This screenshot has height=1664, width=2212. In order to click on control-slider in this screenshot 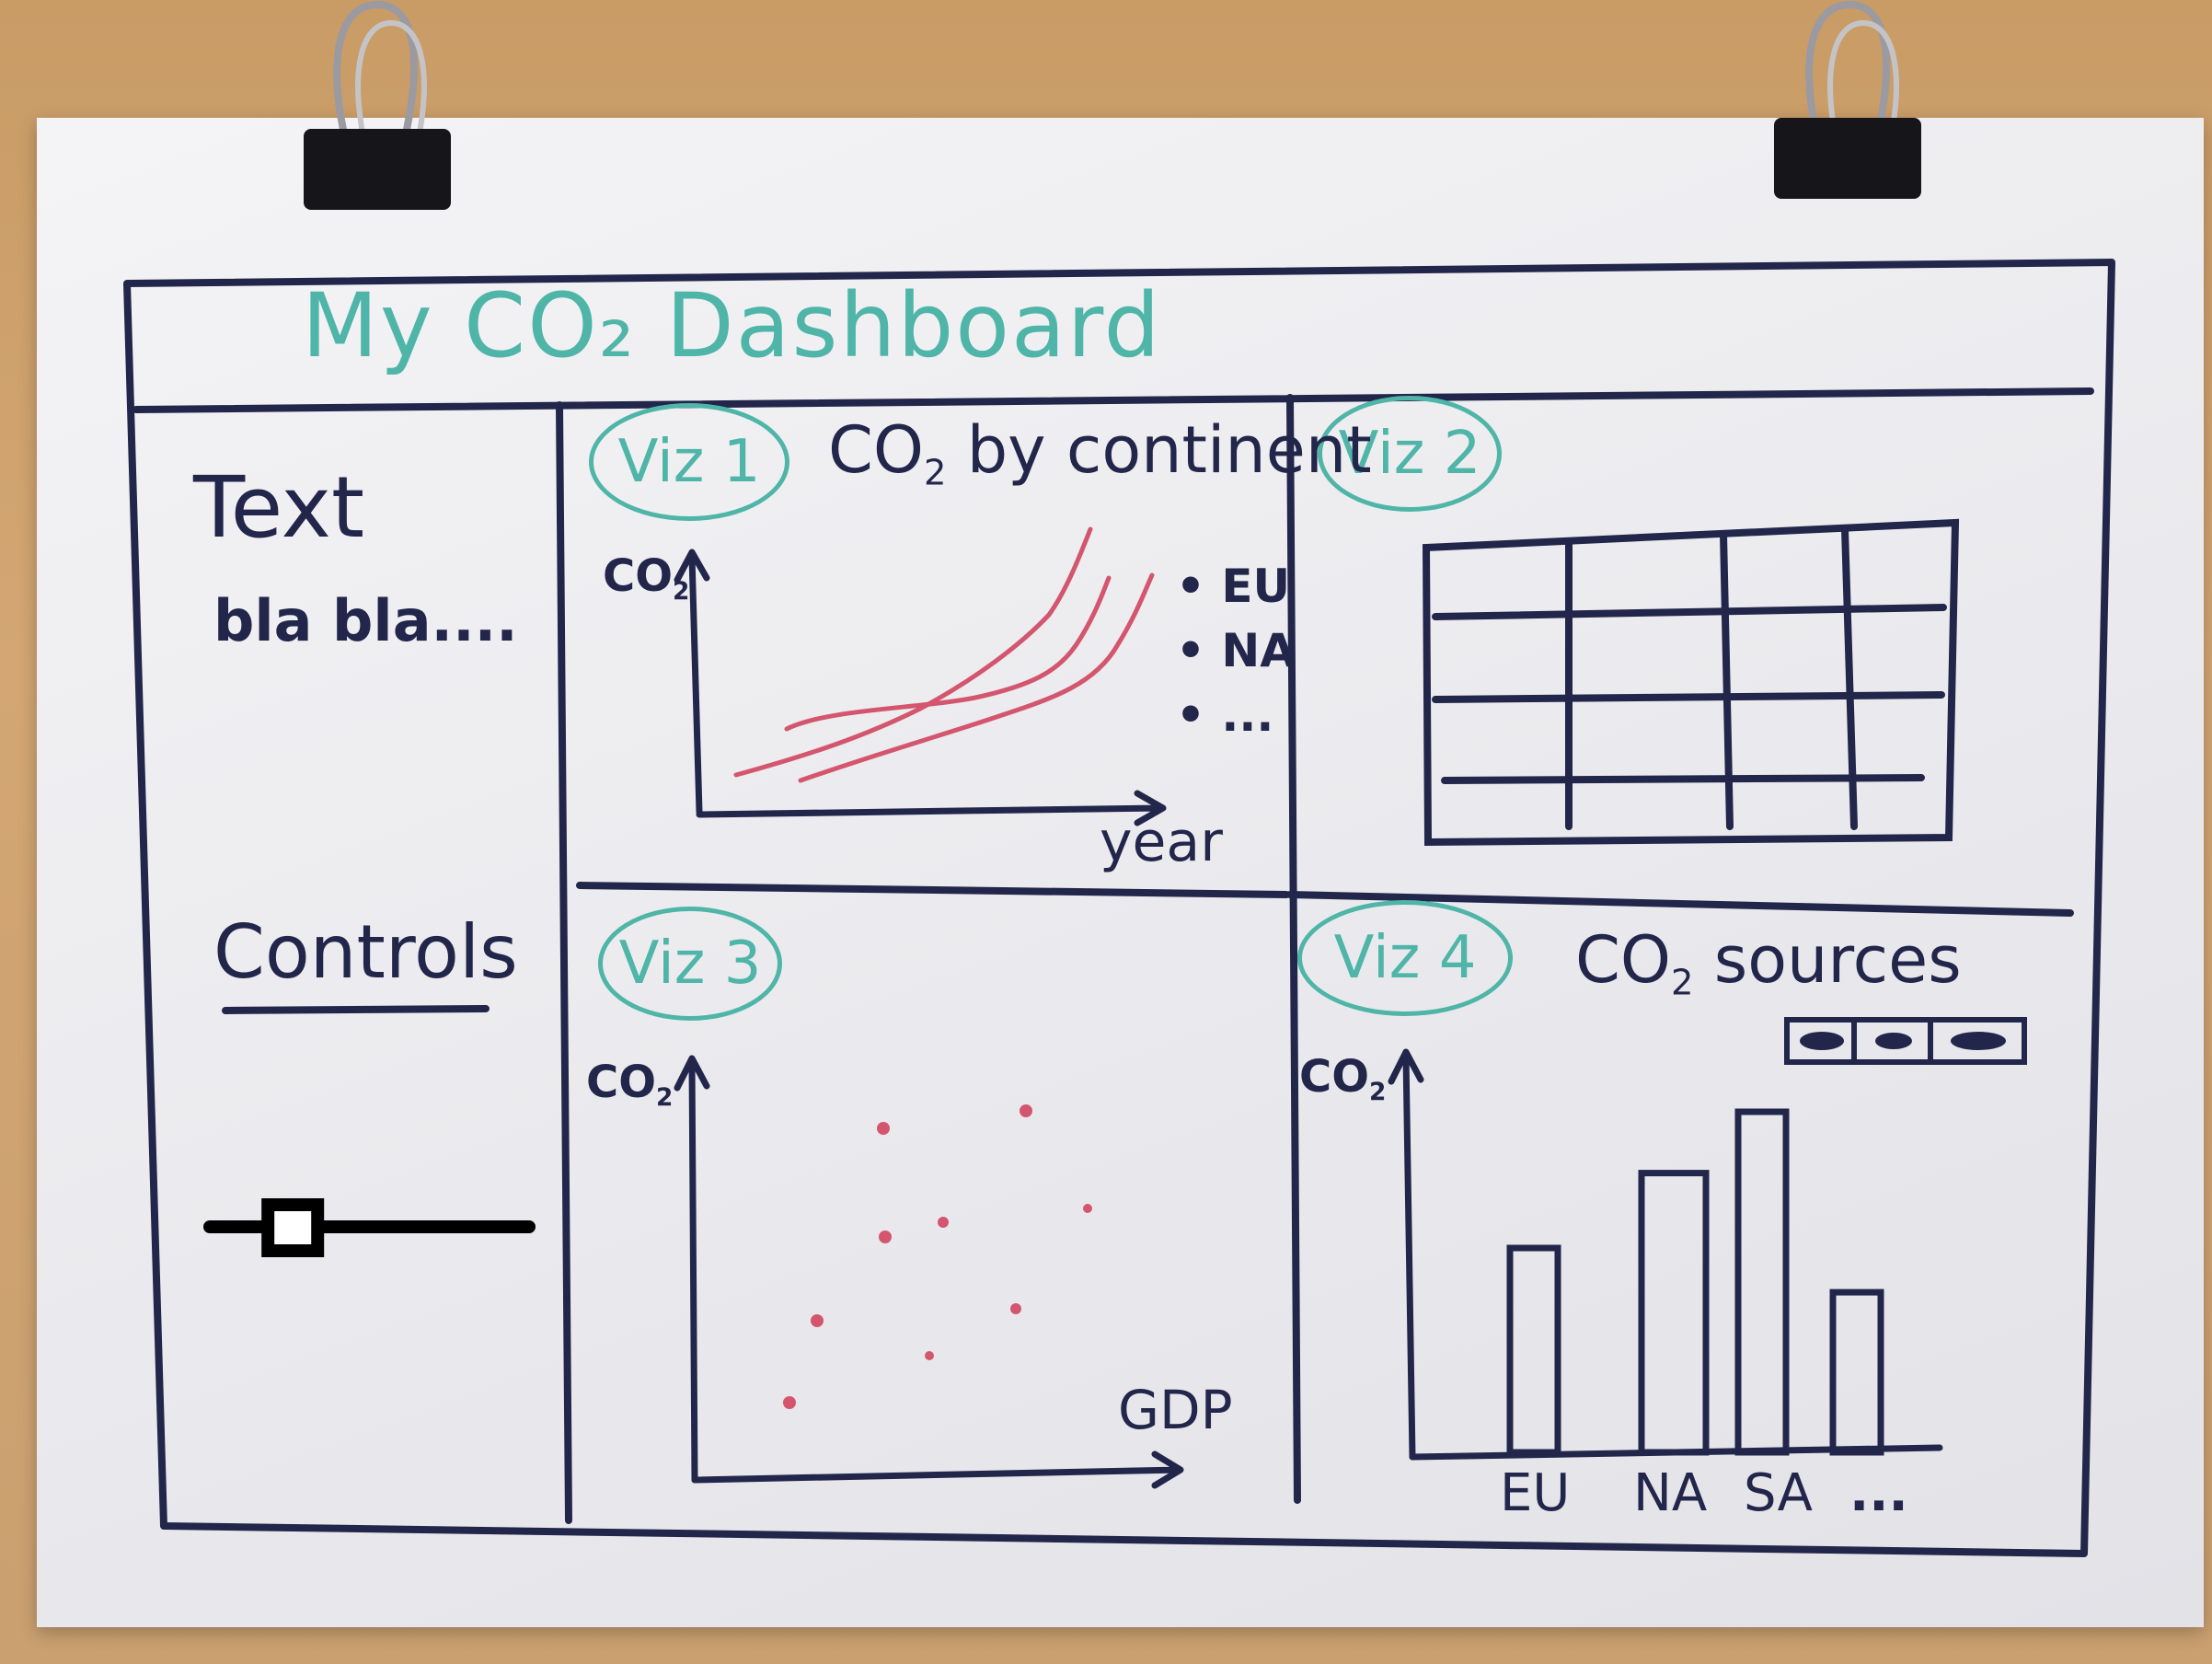, I will do `click(369, 1227)`.